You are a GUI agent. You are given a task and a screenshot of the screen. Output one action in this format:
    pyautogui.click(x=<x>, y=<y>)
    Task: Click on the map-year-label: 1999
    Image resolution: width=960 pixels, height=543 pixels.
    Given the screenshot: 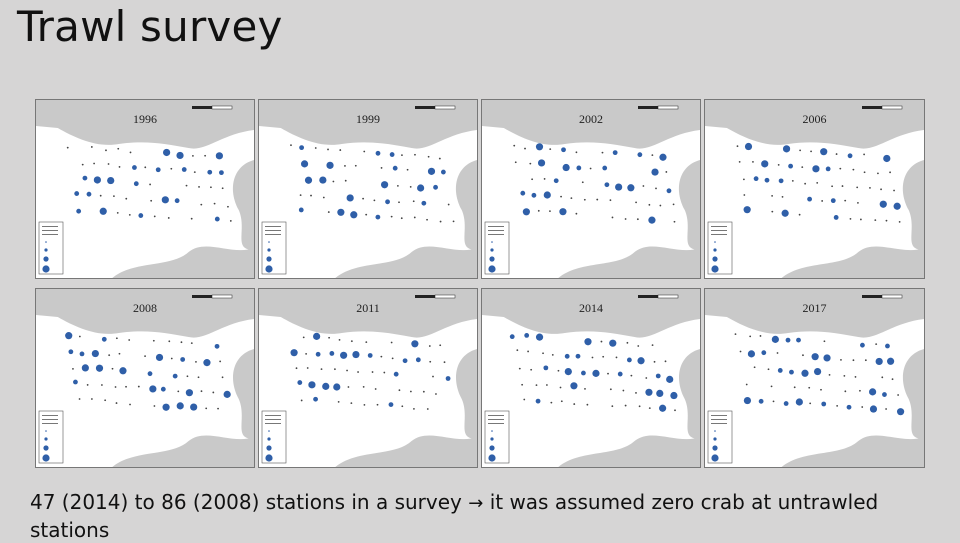 What is the action you would take?
    pyautogui.click(x=368, y=119)
    